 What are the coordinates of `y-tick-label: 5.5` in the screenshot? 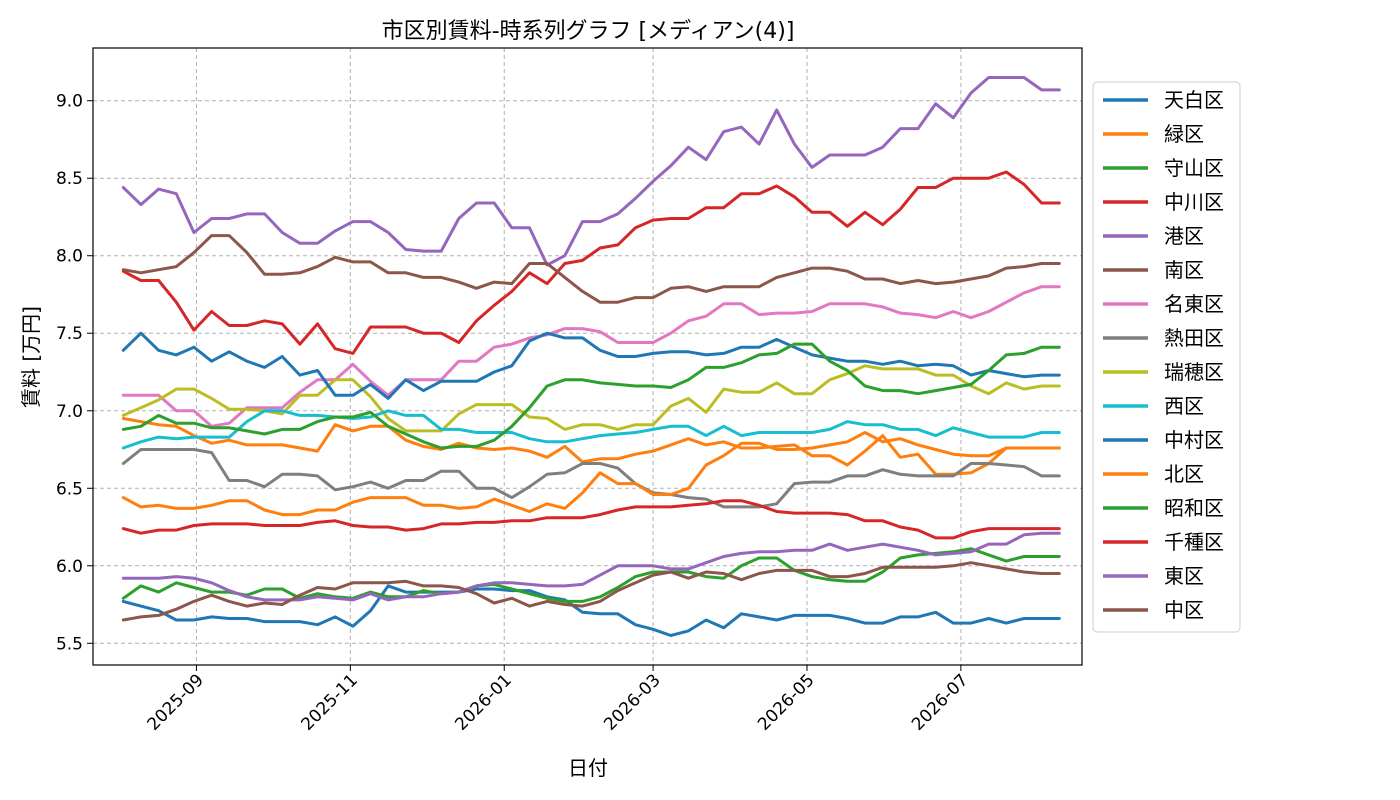 It's located at (69, 644).